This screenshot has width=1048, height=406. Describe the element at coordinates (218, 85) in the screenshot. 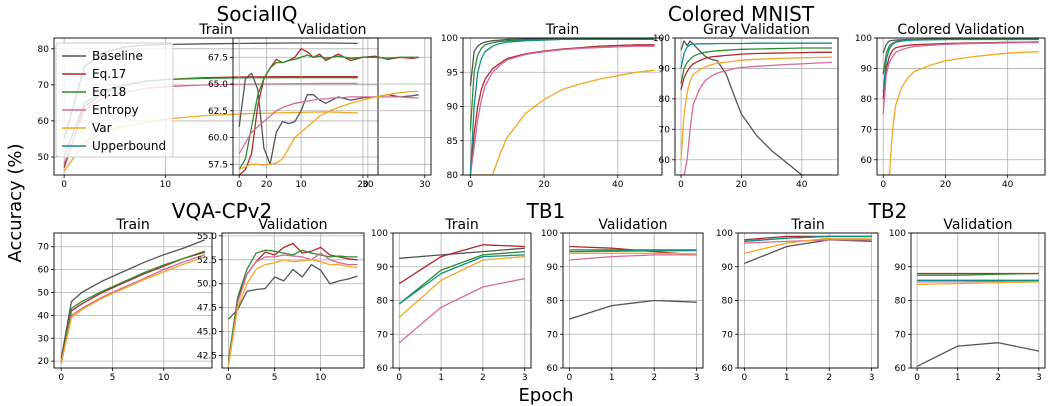

I see `y-tick-label: 65.0` at that location.